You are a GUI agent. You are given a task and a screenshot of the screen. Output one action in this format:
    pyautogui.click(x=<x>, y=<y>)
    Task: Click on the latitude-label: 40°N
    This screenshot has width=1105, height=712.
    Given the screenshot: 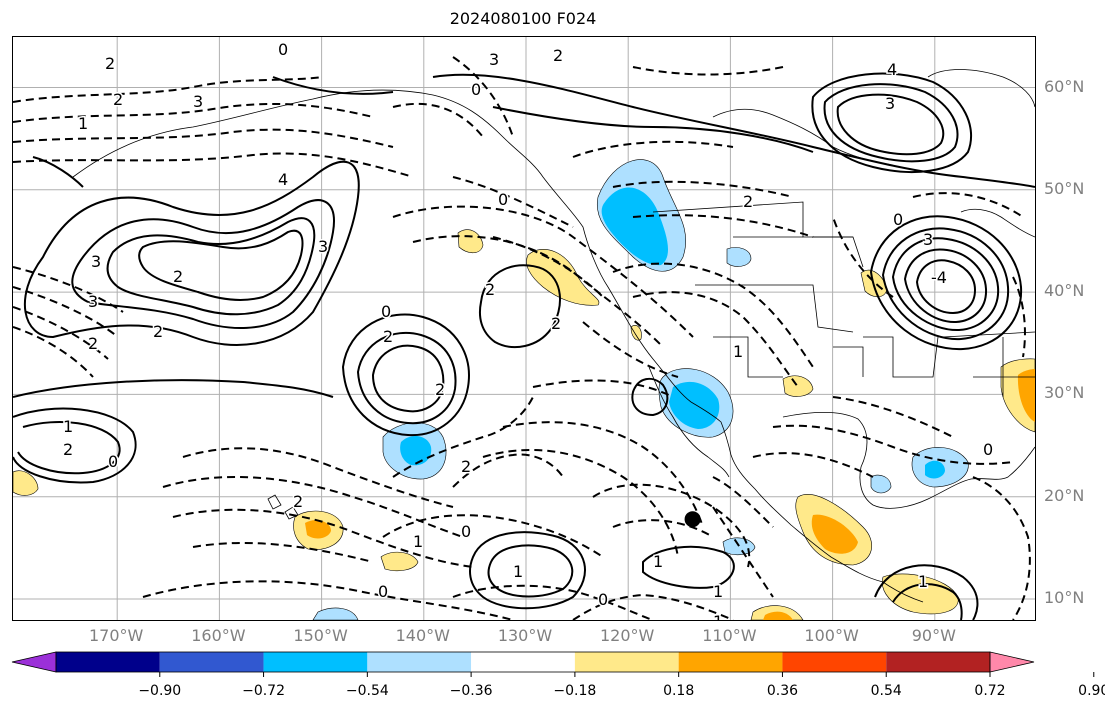 What is the action you would take?
    pyautogui.click(x=1064, y=291)
    